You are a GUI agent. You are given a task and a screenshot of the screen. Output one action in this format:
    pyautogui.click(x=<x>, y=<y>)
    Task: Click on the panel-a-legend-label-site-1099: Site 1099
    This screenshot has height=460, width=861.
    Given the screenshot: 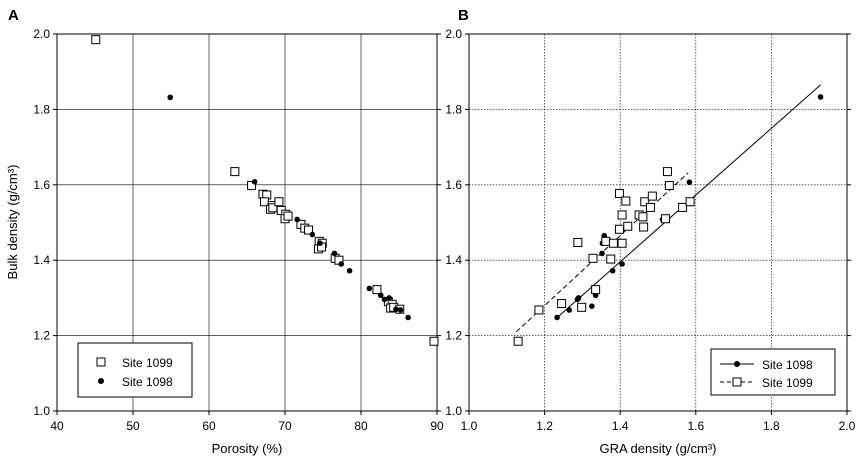 What is the action you would take?
    pyautogui.click(x=147, y=363)
    